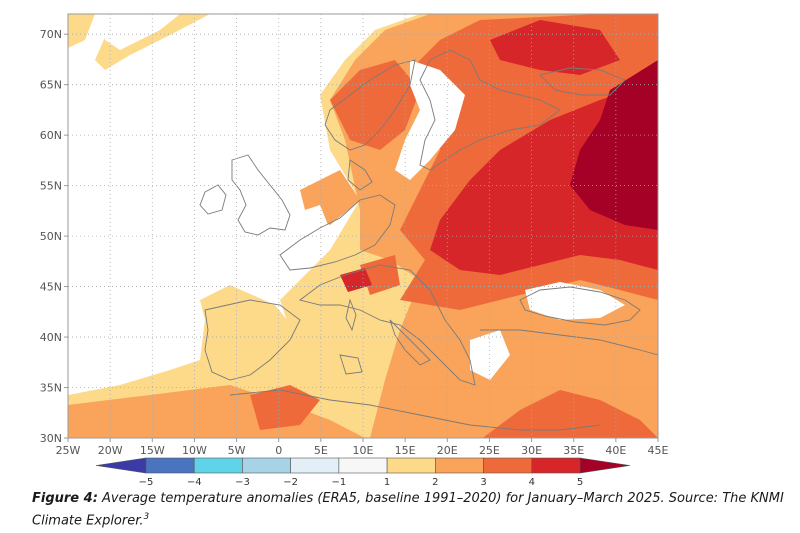  I want to click on colorbar, so click(363, 465).